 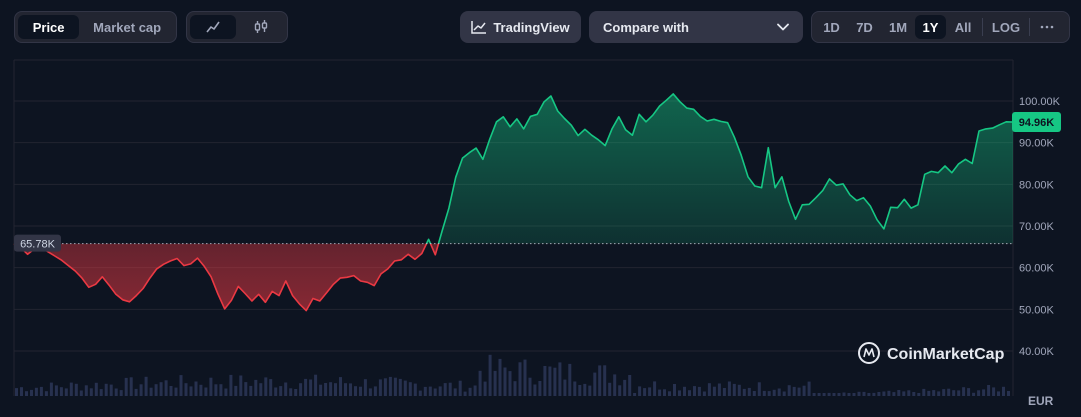 I want to click on range-7d: 7D, so click(x=864, y=27).